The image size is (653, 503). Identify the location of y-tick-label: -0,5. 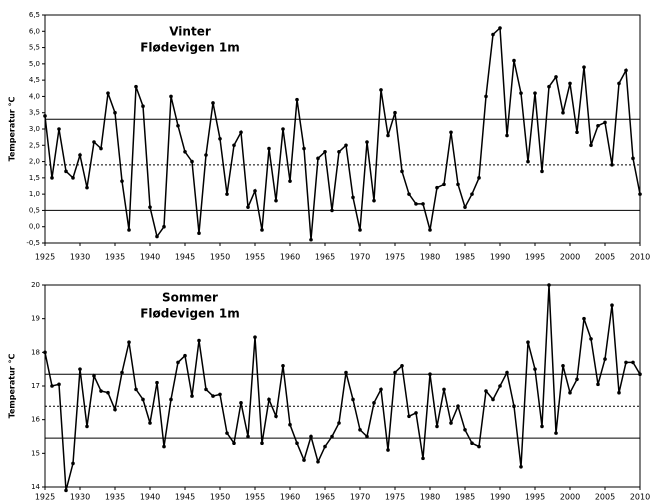
(33, 243).